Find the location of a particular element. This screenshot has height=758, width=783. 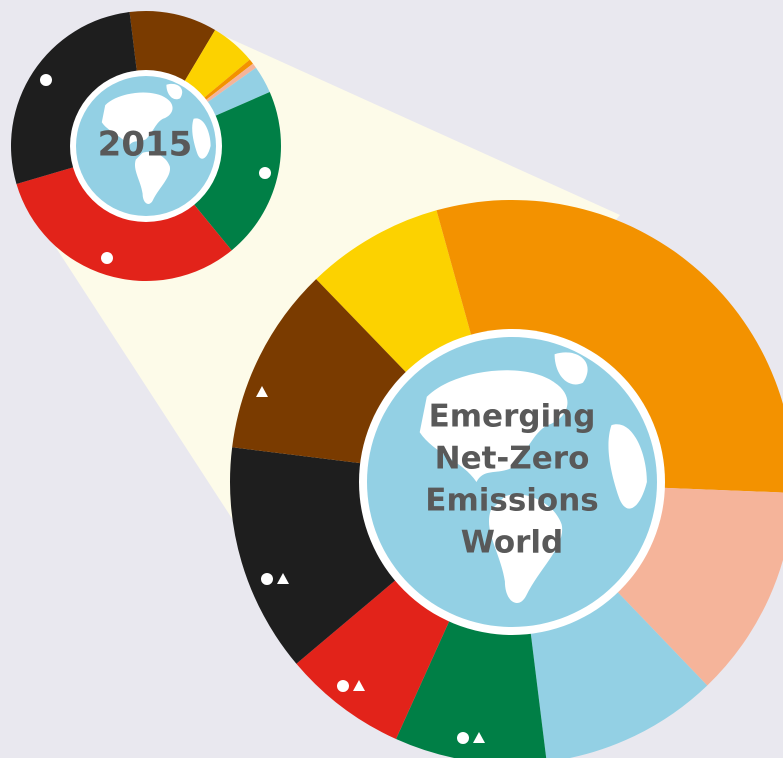

center-label: 2015 is located at coordinates (145, 145).